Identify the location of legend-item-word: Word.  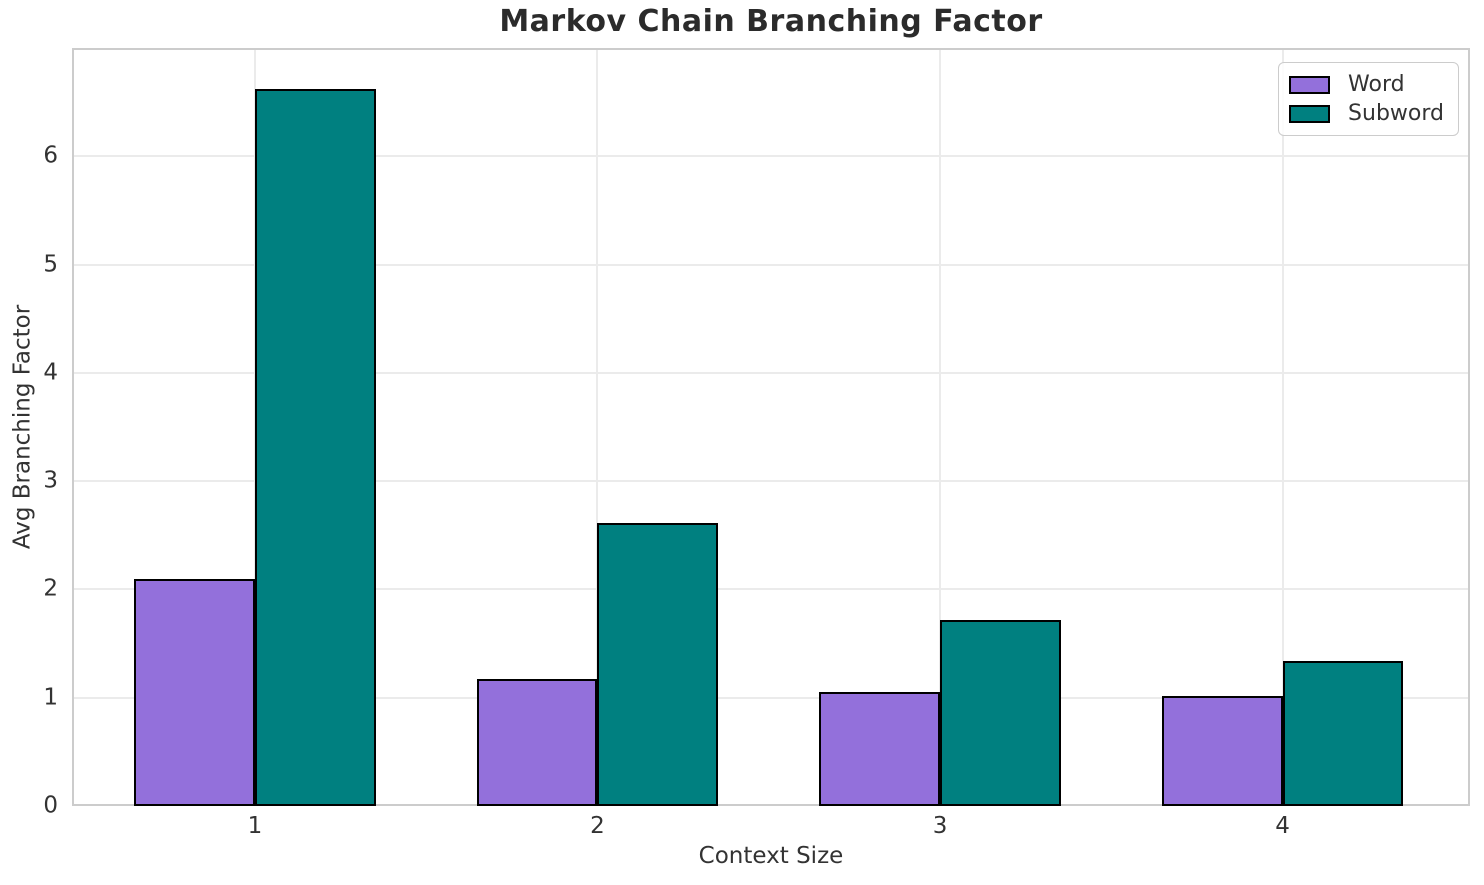
(1366, 84).